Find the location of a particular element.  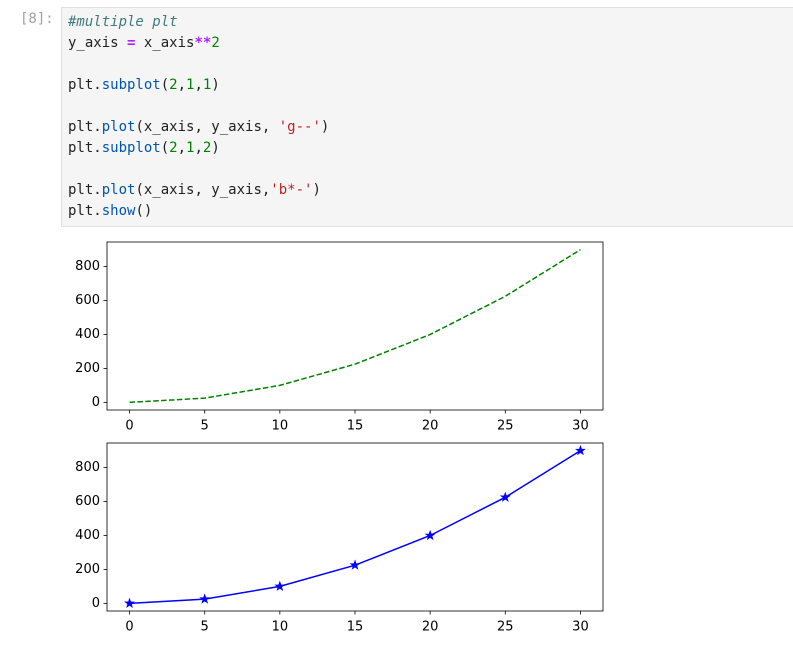

token: x_axis is located at coordinates (165, 43).